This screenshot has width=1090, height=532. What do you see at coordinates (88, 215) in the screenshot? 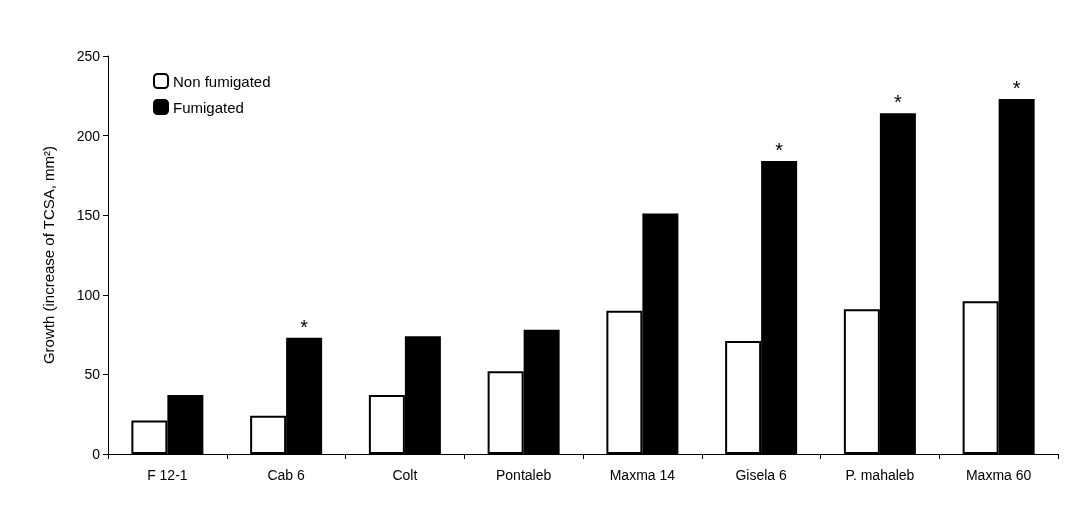
I see `y-tick-label: 150` at bounding box center [88, 215].